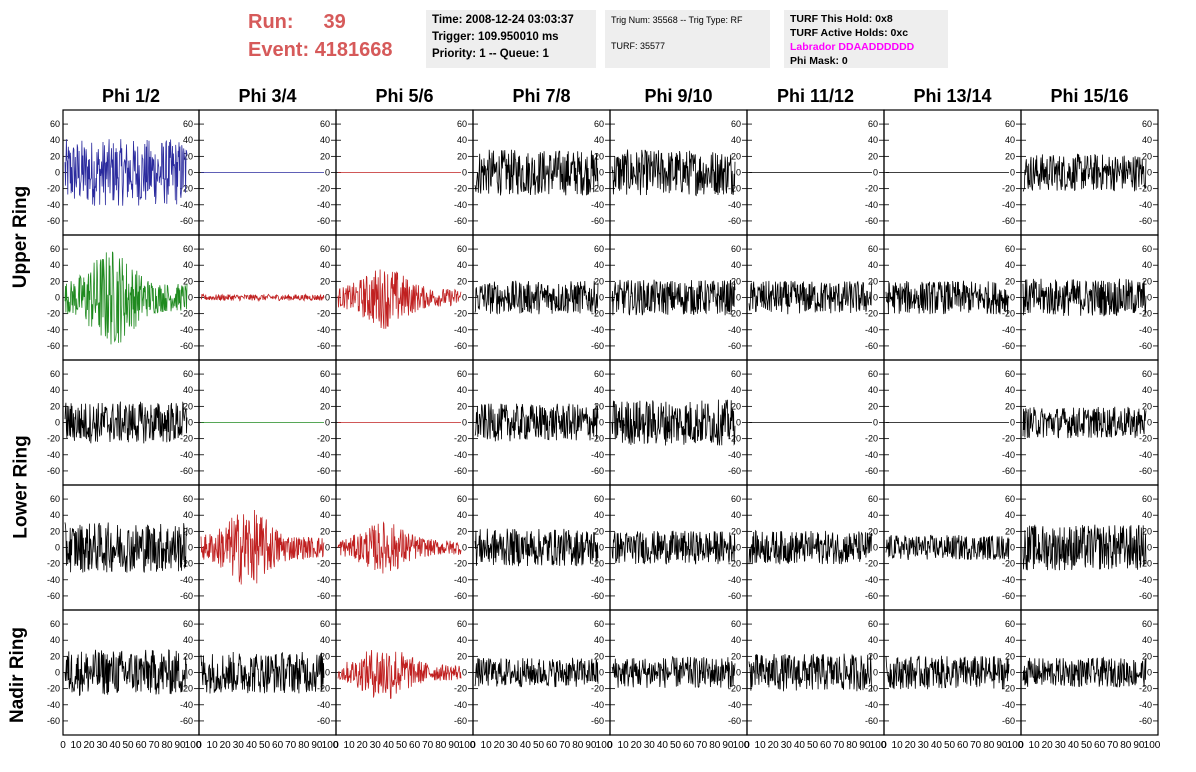 The image size is (1196, 772). What do you see at coordinates (819, 61) in the screenshot?
I see `phi-mask-text: Phi Mask: 0` at bounding box center [819, 61].